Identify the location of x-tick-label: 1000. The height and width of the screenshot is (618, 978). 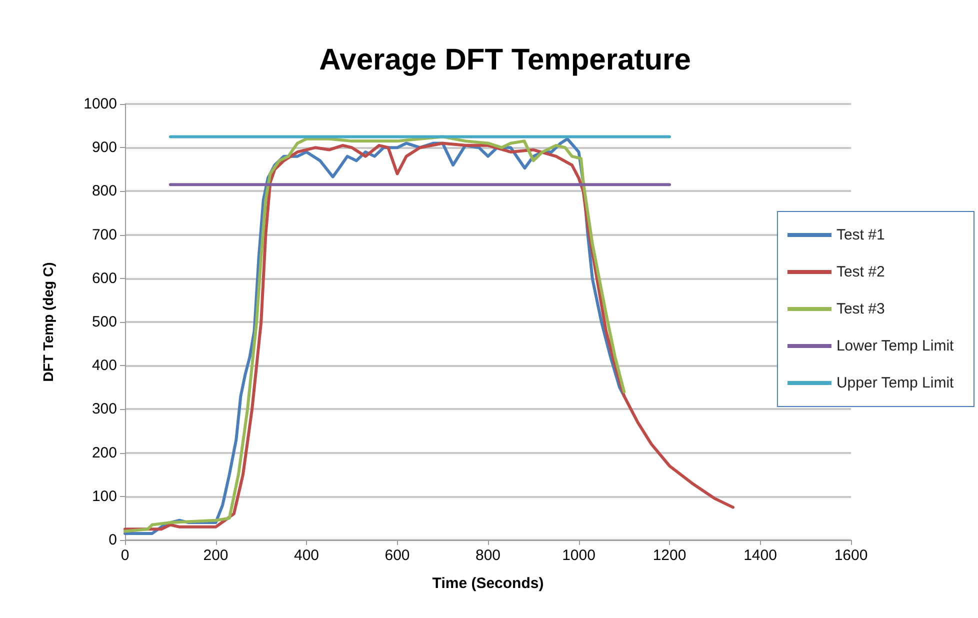
(579, 555).